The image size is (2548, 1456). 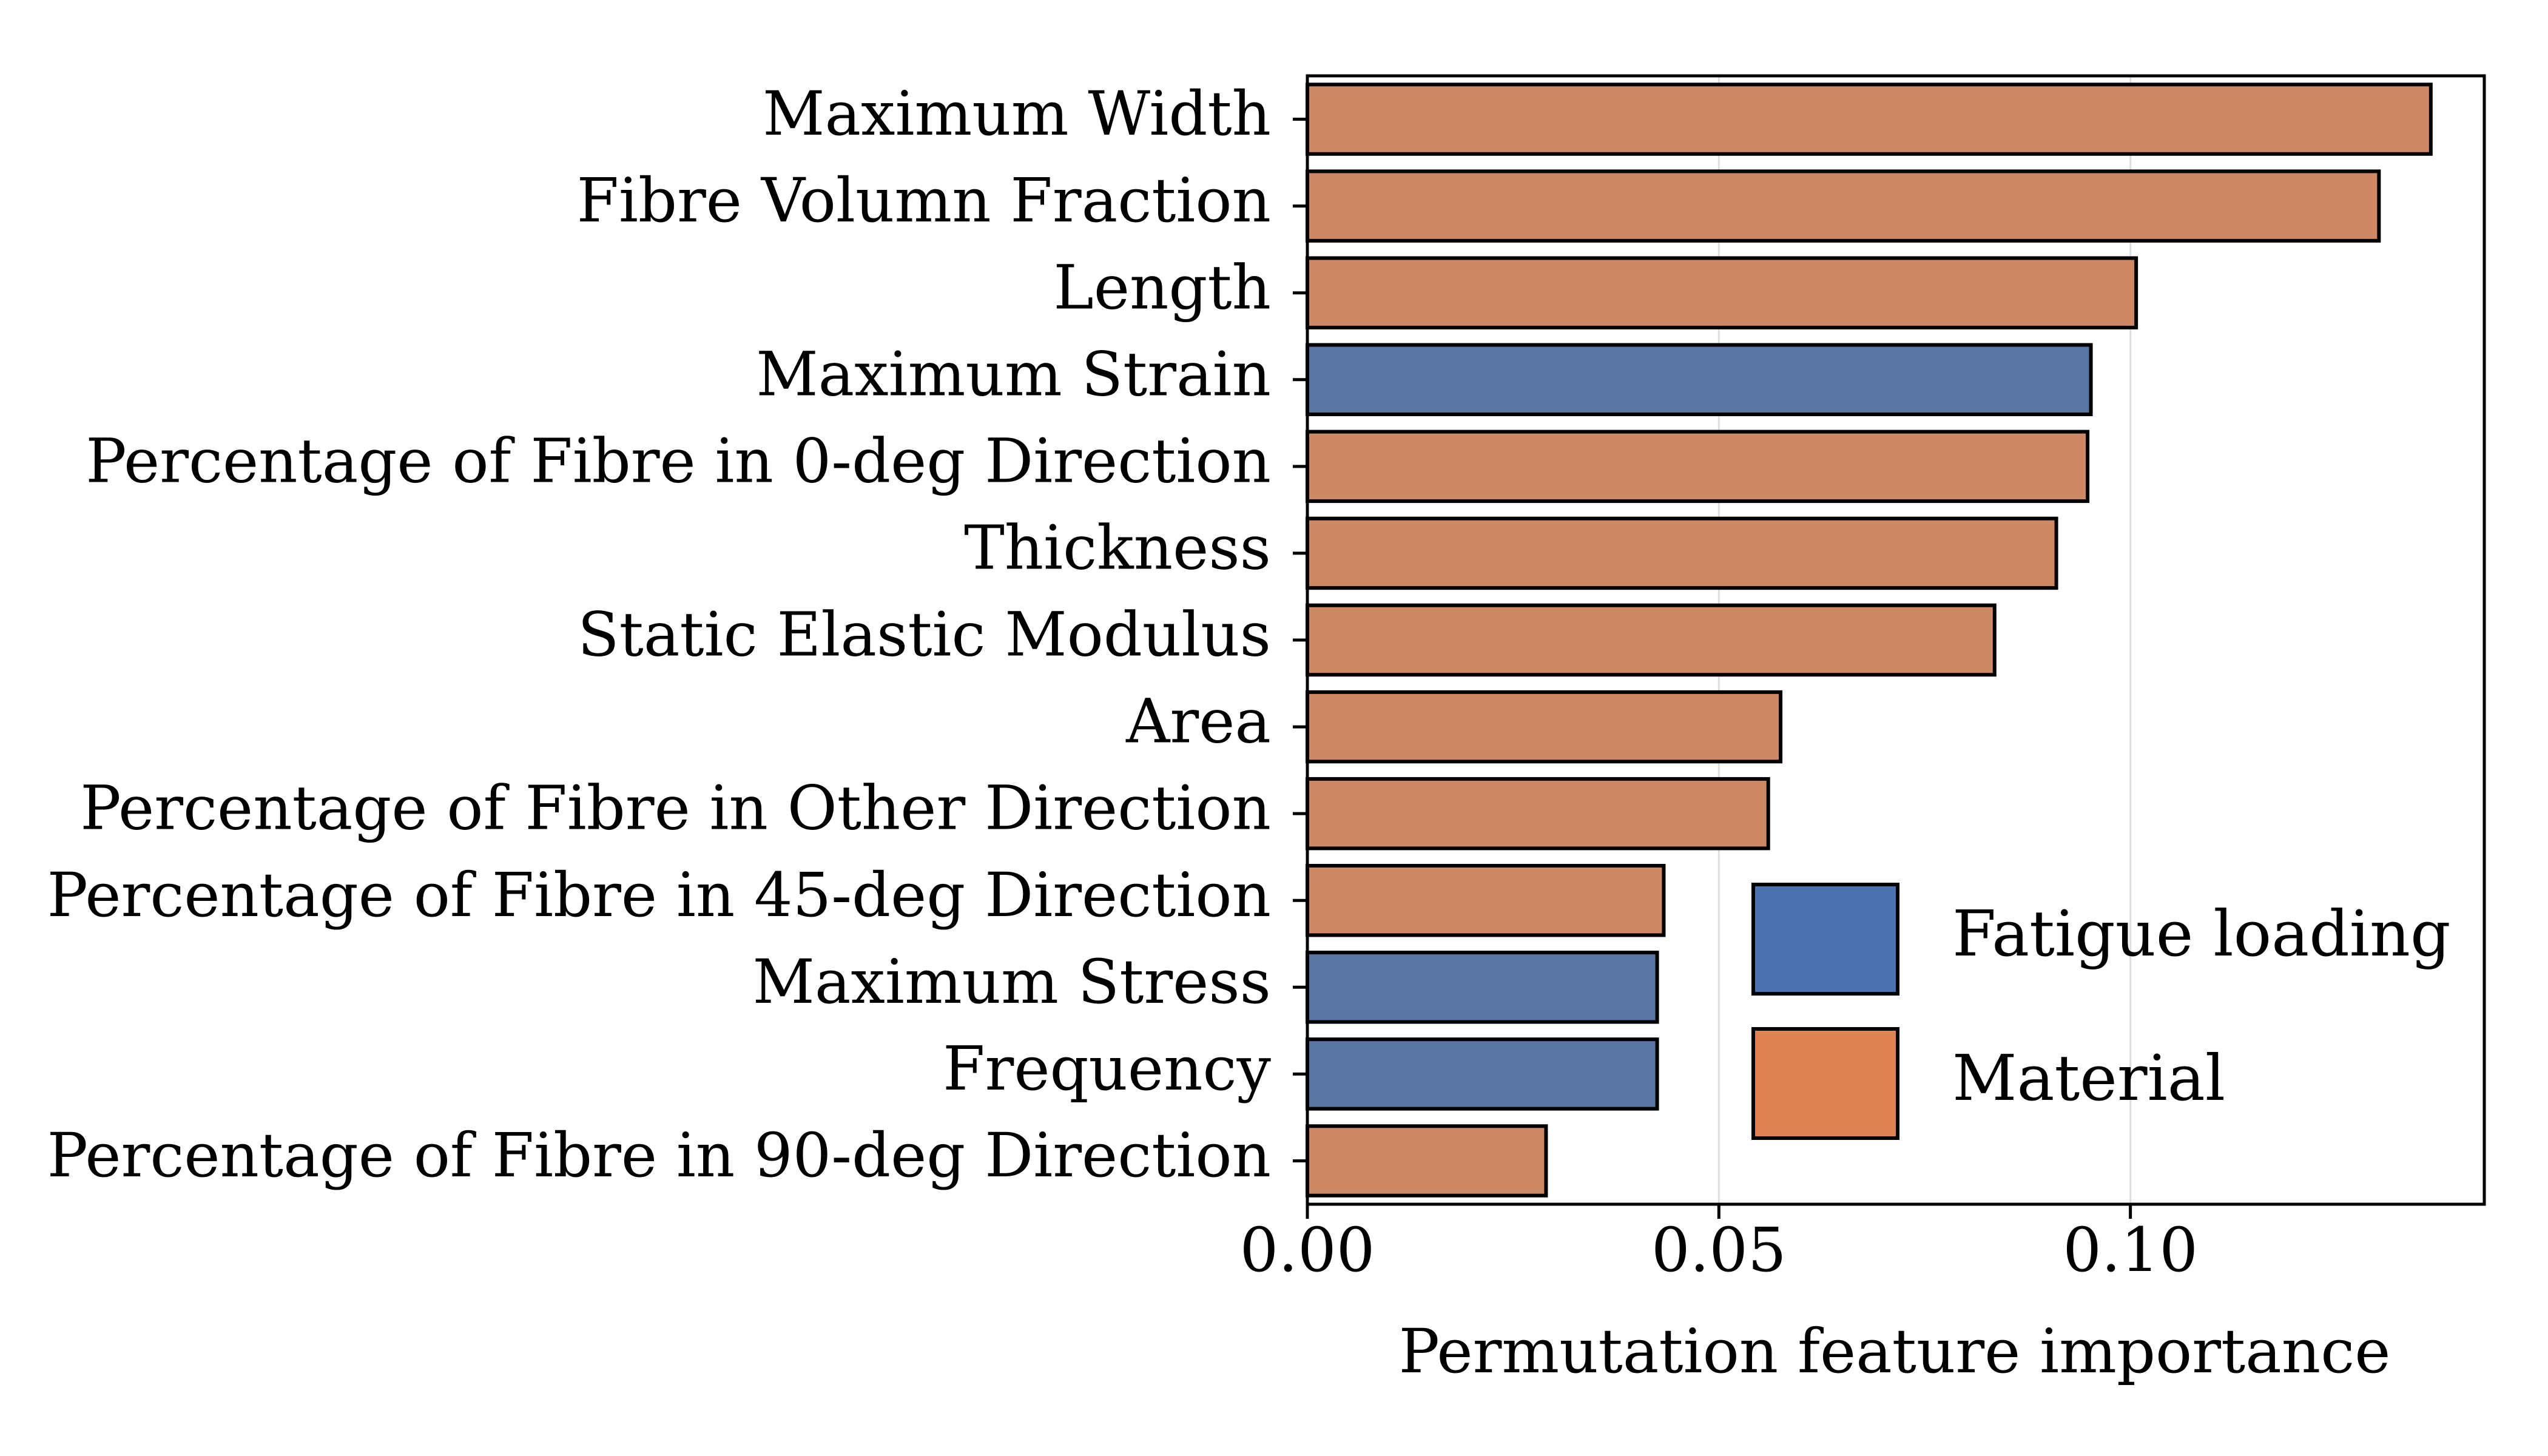 I want to click on category-label: Static Elastic Modulus, so click(x=924, y=634).